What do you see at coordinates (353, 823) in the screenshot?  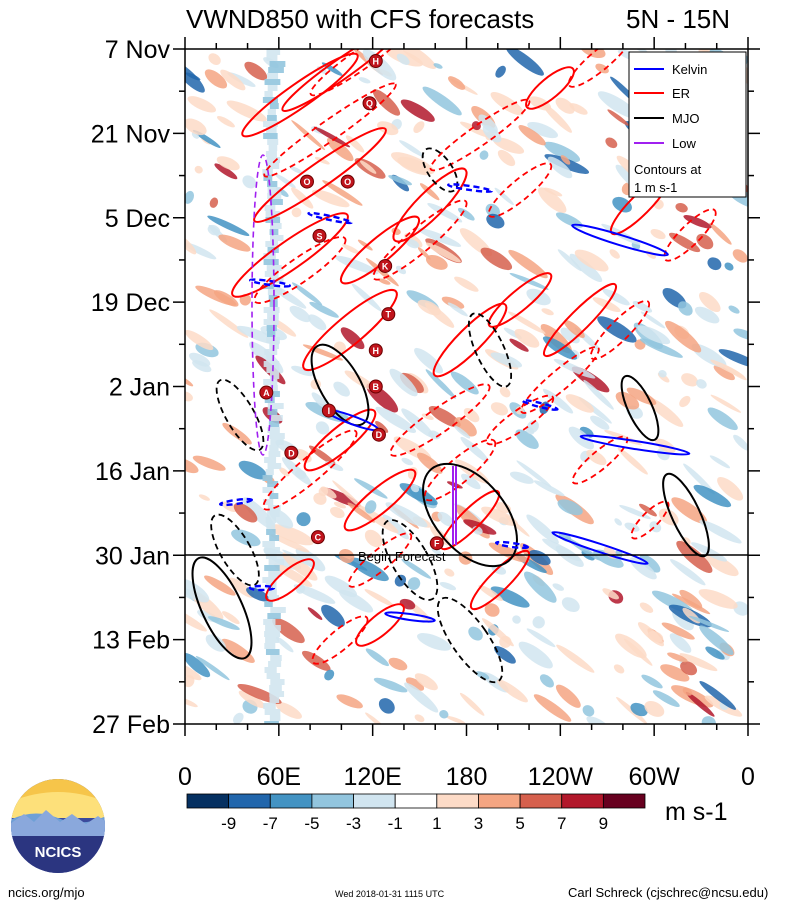 I see `colorbar-label: -3` at bounding box center [353, 823].